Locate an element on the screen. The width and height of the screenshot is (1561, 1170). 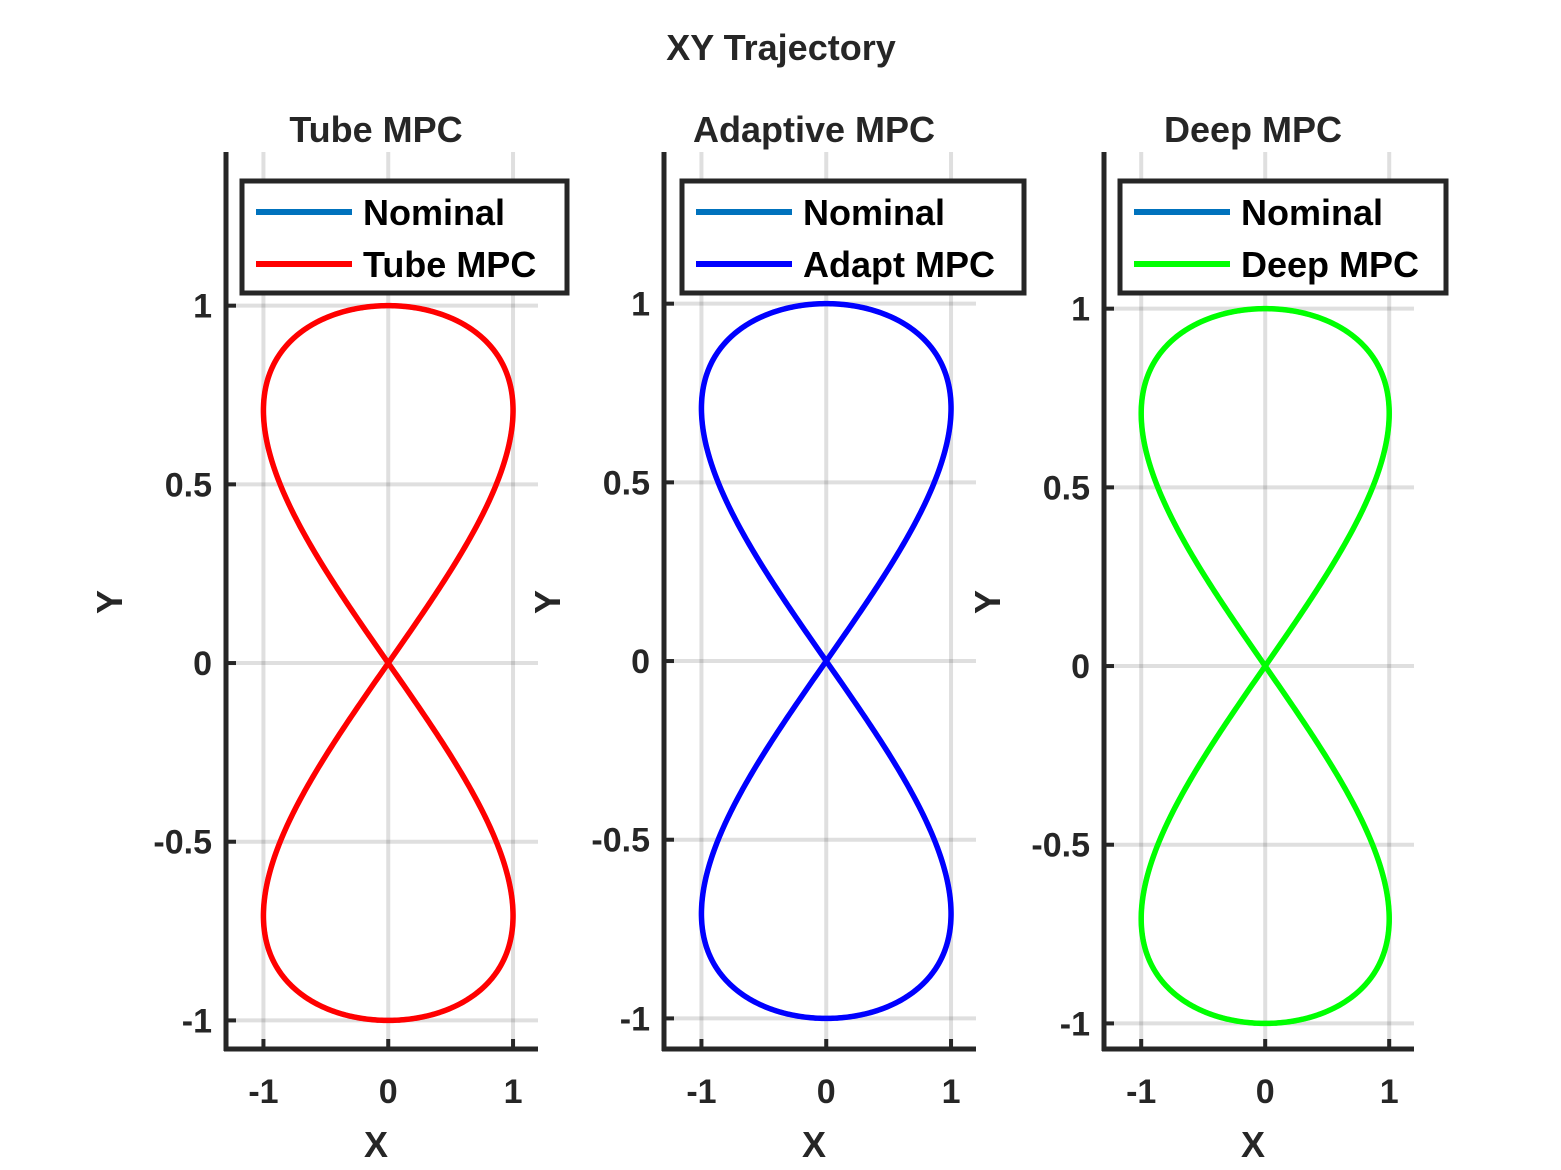
legend: Nominal Tube MPC is located at coordinates (404, 237).